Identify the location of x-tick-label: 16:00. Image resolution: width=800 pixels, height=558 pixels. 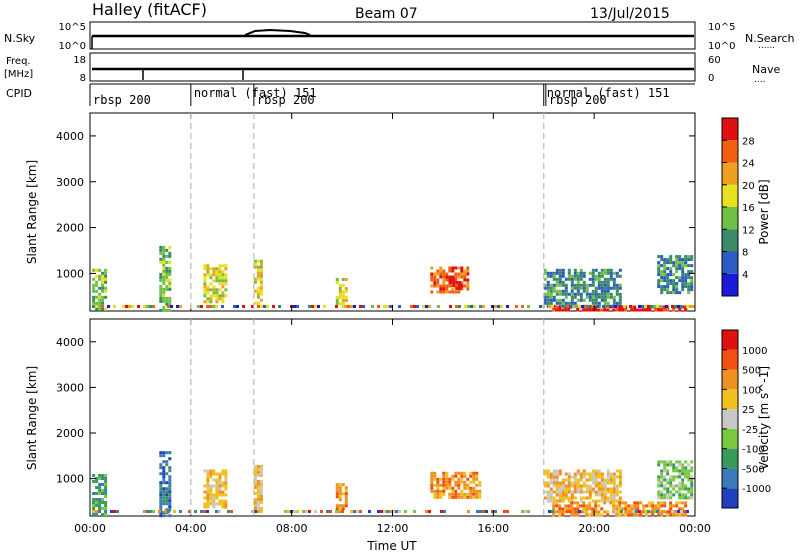
(493, 528).